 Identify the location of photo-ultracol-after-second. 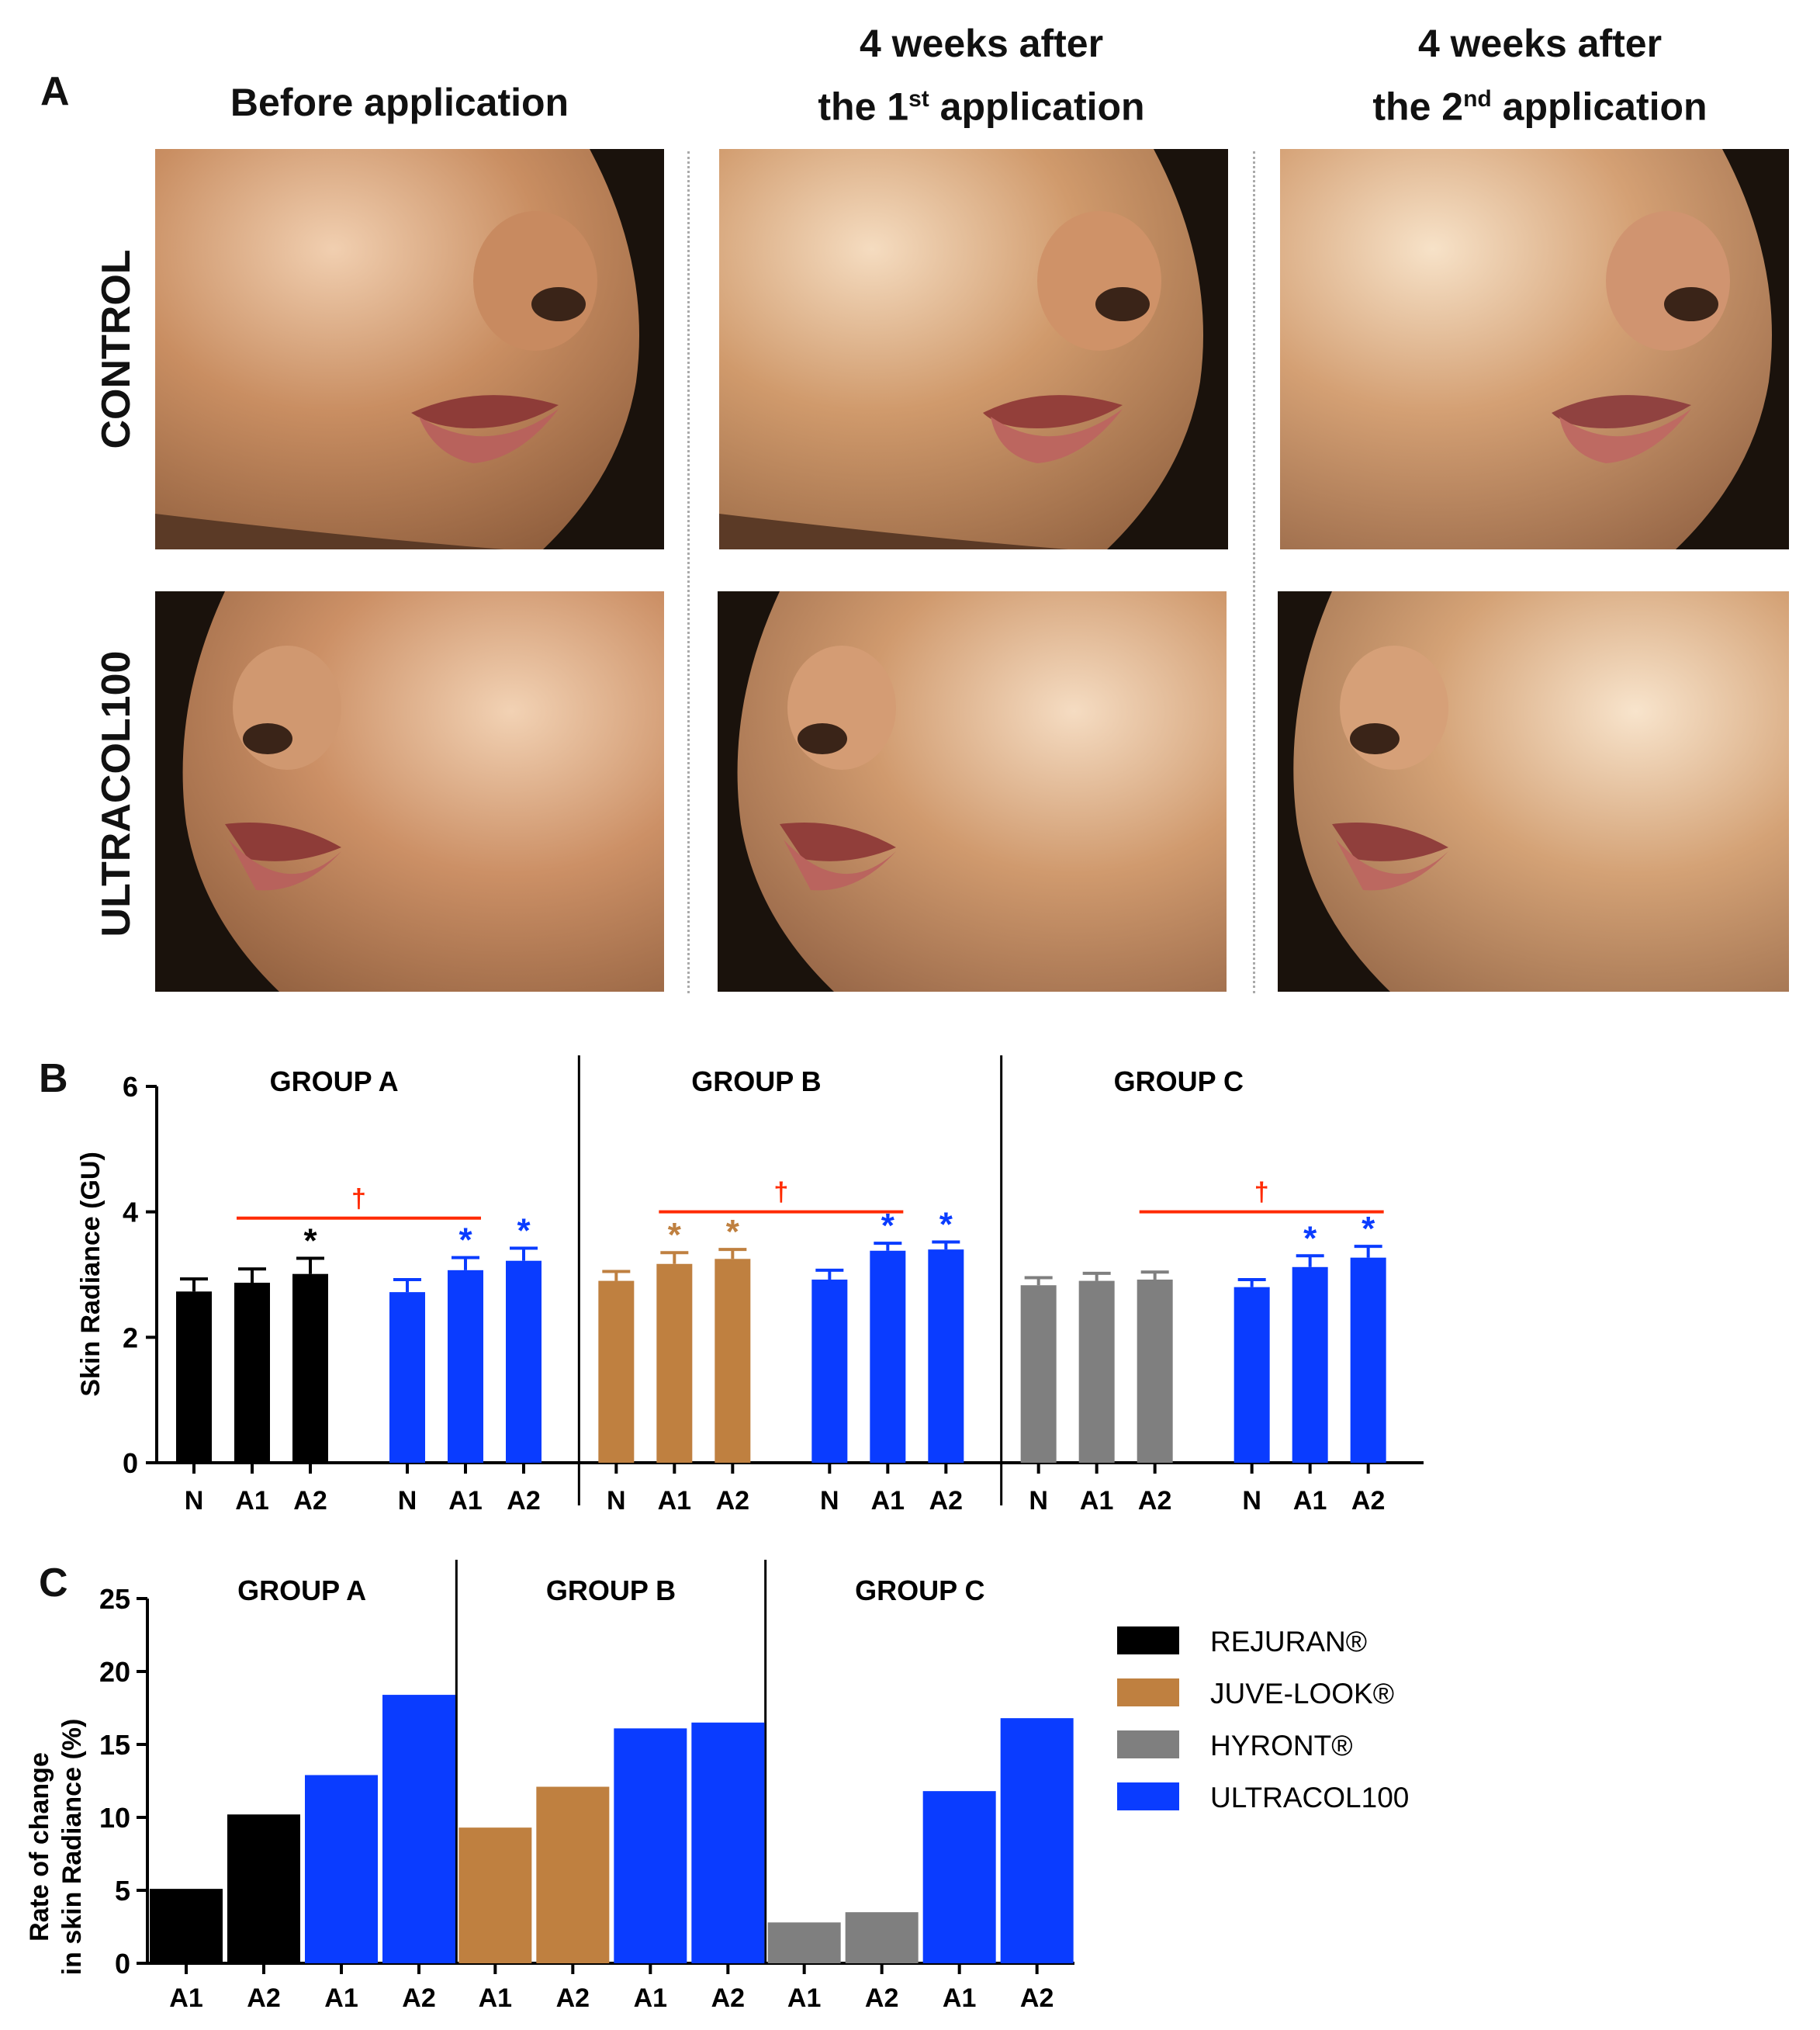
(1533, 792).